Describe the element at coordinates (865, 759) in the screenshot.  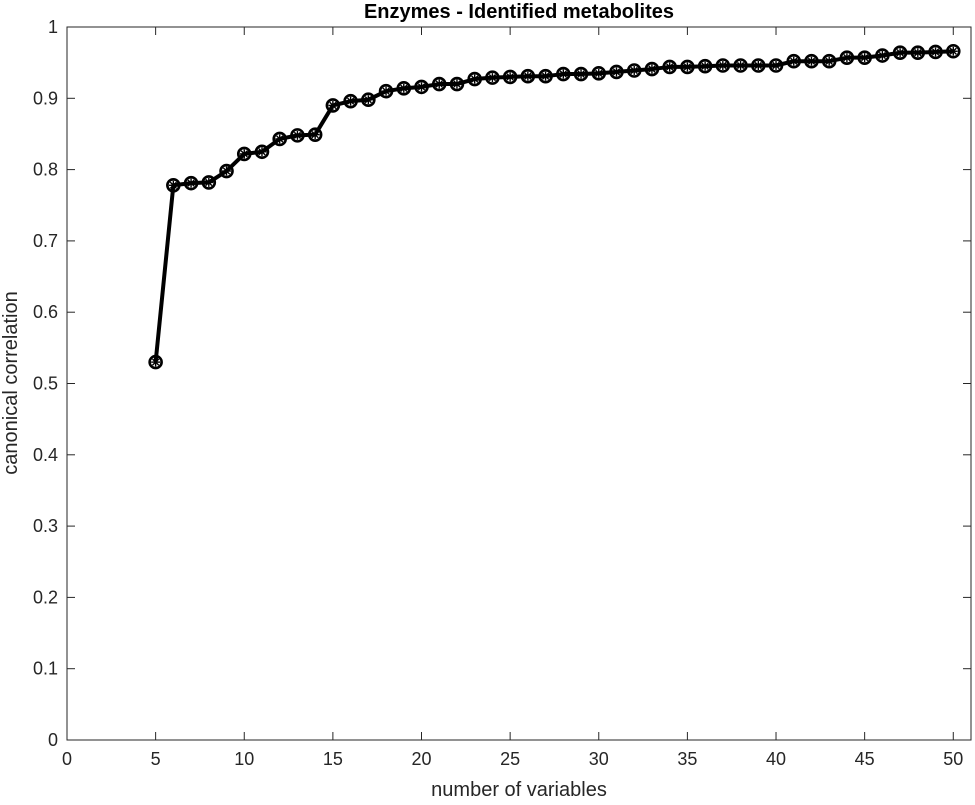
I see `x-tick-label: 45` at that location.